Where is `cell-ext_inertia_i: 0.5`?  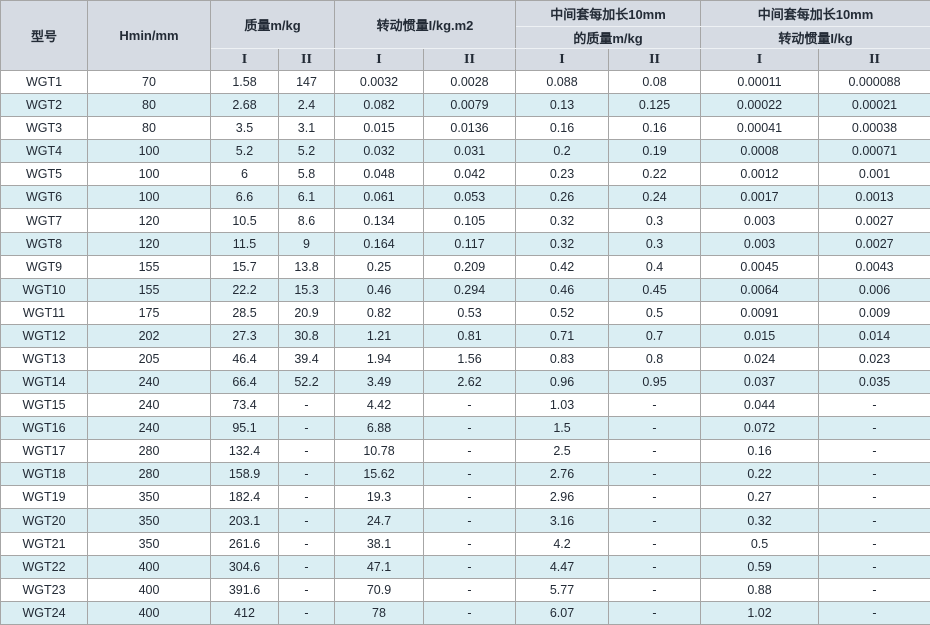 cell-ext_inertia_i: 0.5 is located at coordinates (760, 543).